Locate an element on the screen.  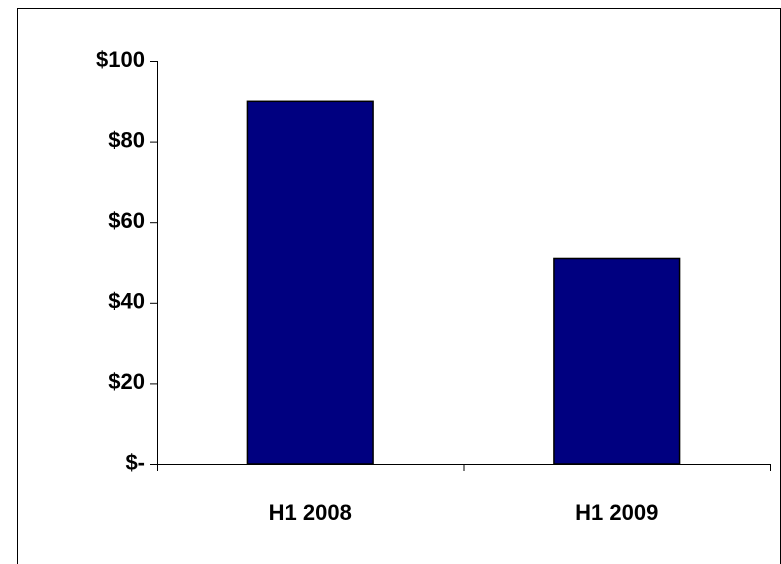
y-tick-label: $20 is located at coordinates (126, 381).